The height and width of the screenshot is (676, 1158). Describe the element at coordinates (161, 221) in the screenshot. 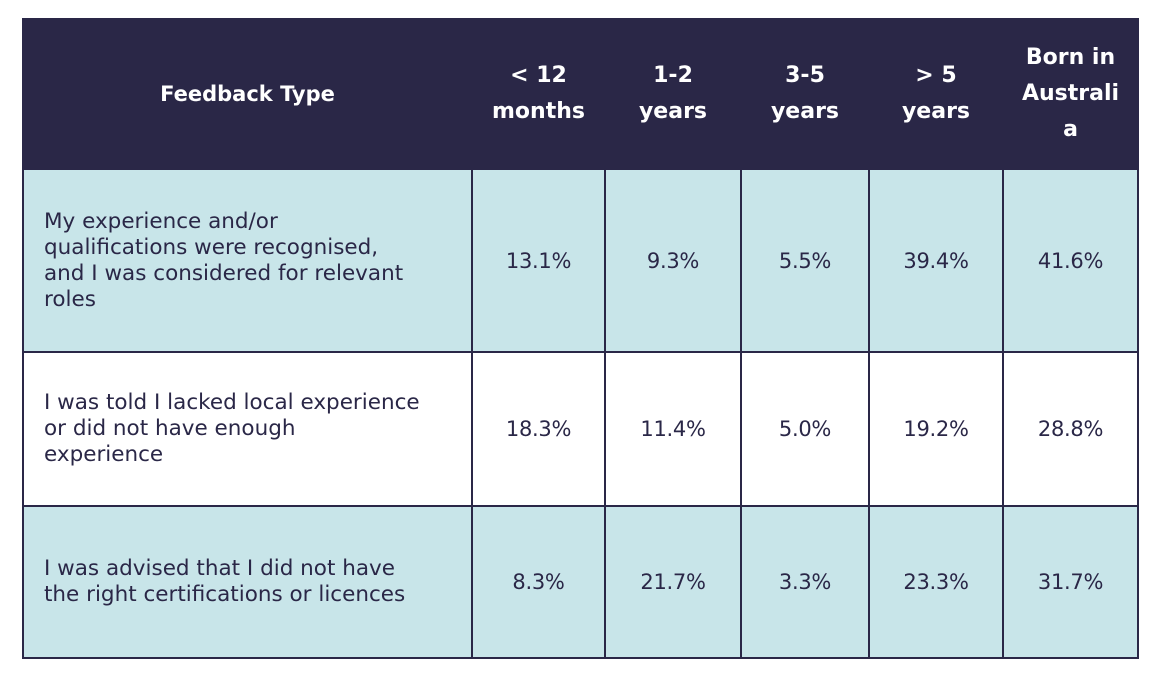

I see `row-label-line: My experience and/or` at that location.